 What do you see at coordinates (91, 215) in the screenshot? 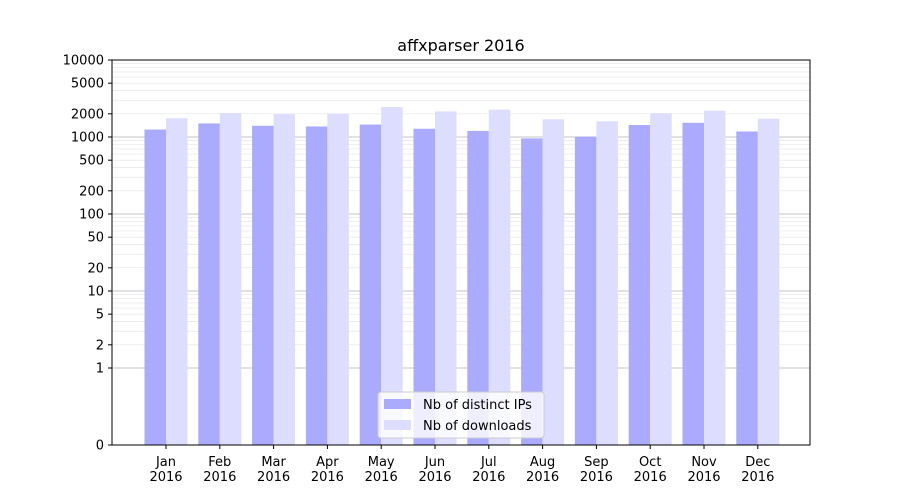
I see `y-tick-label: 100` at bounding box center [91, 215].